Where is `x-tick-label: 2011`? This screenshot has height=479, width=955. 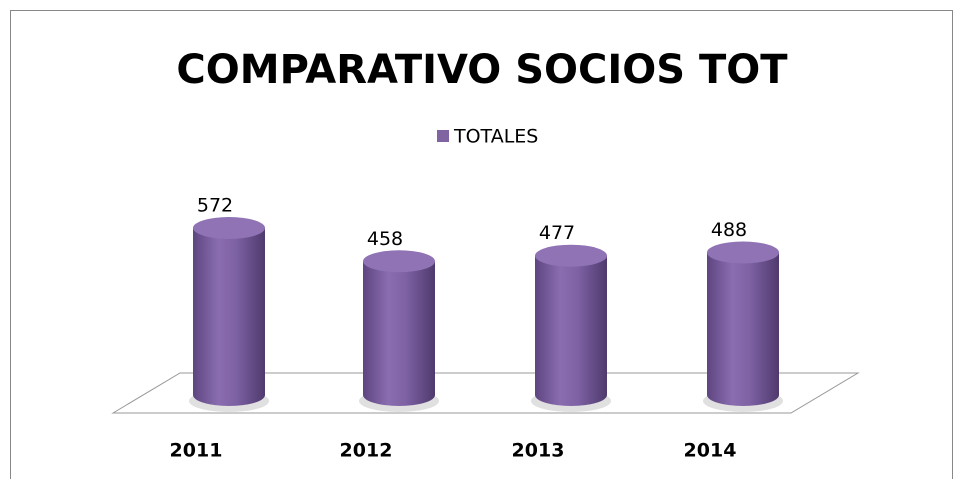 x-tick-label: 2011 is located at coordinates (196, 451).